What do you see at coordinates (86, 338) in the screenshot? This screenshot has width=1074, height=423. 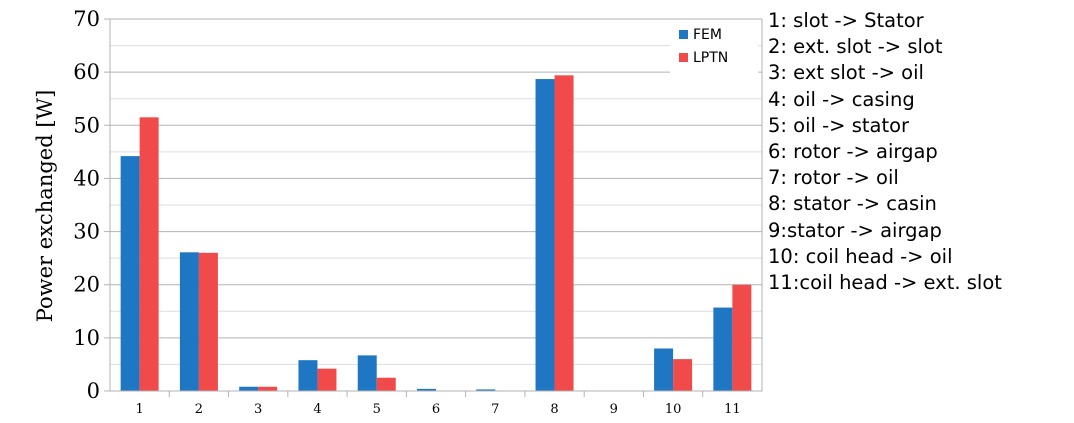 I see `y-tick-label: 10` at bounding box center [86, 338].